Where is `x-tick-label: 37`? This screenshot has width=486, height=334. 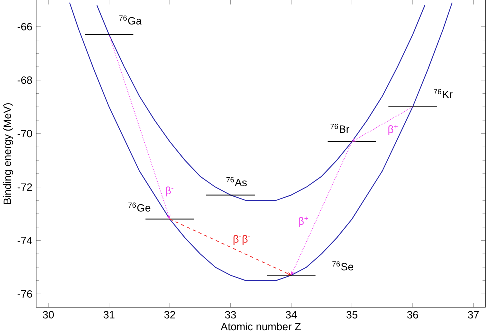
x-tick-label: 37 is located at coordinates (473, 315).